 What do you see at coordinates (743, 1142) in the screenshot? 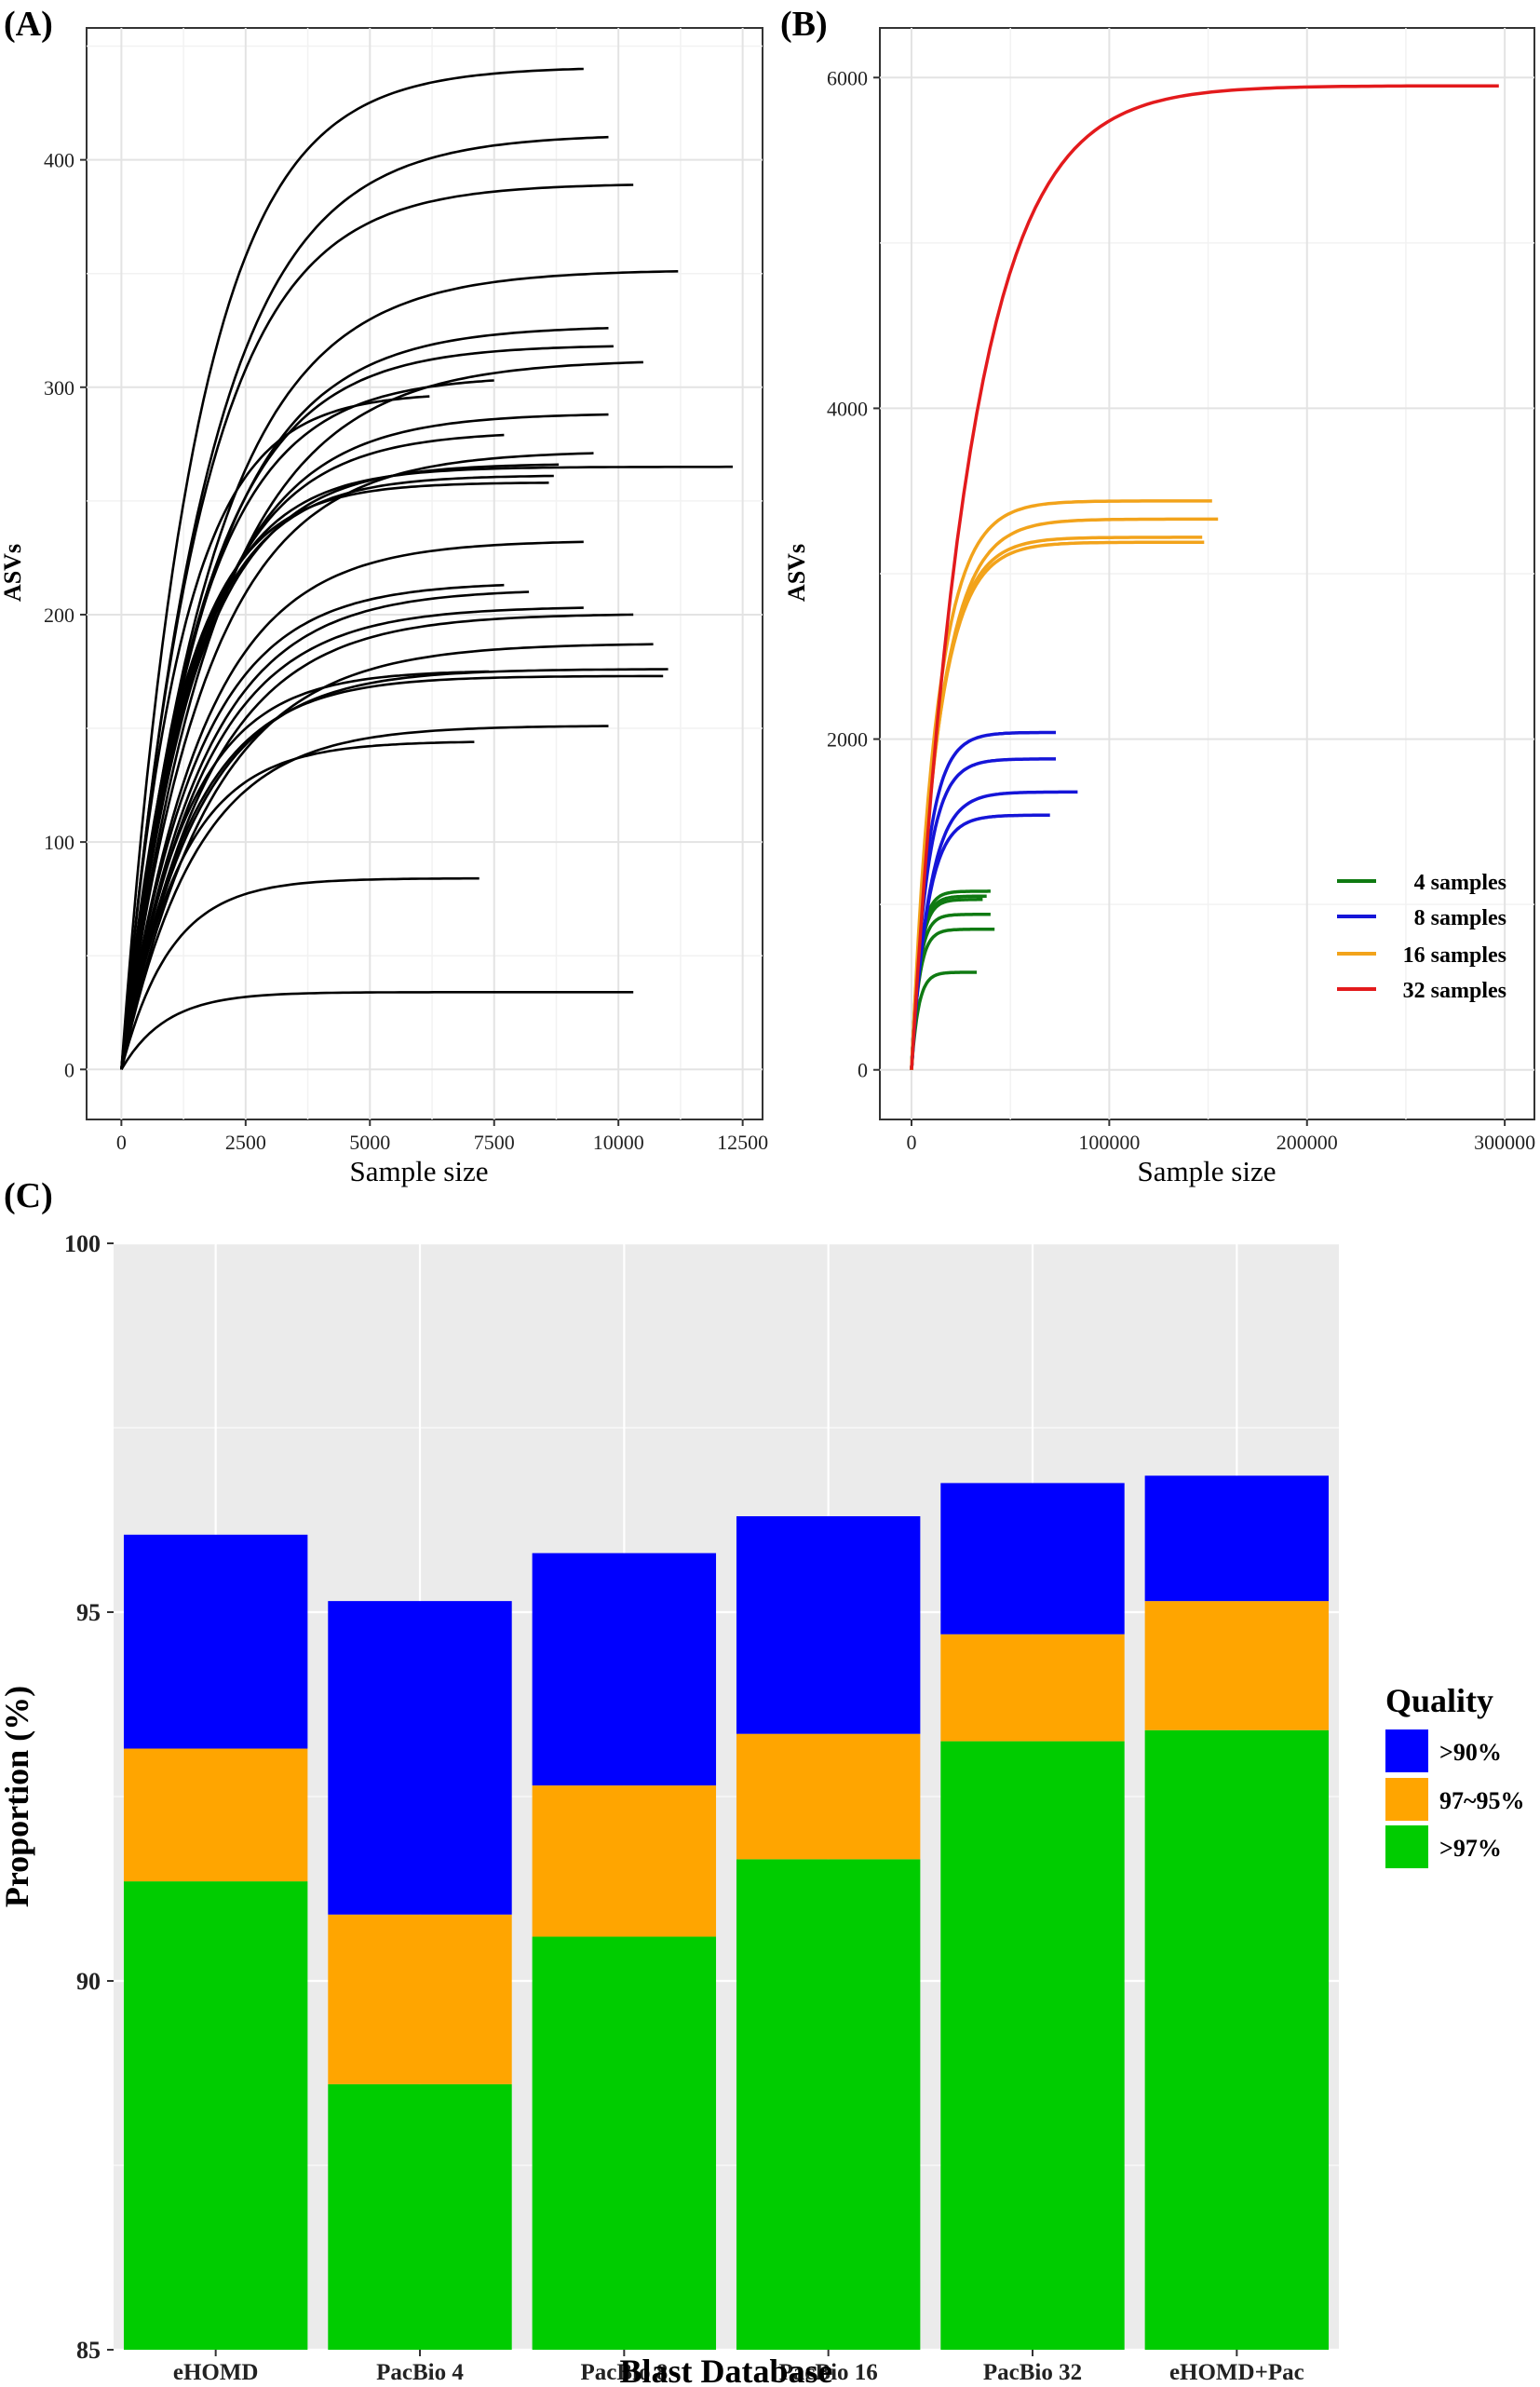
I see `x-tick-label-a: 12500` at bounding box center [743, 1142].